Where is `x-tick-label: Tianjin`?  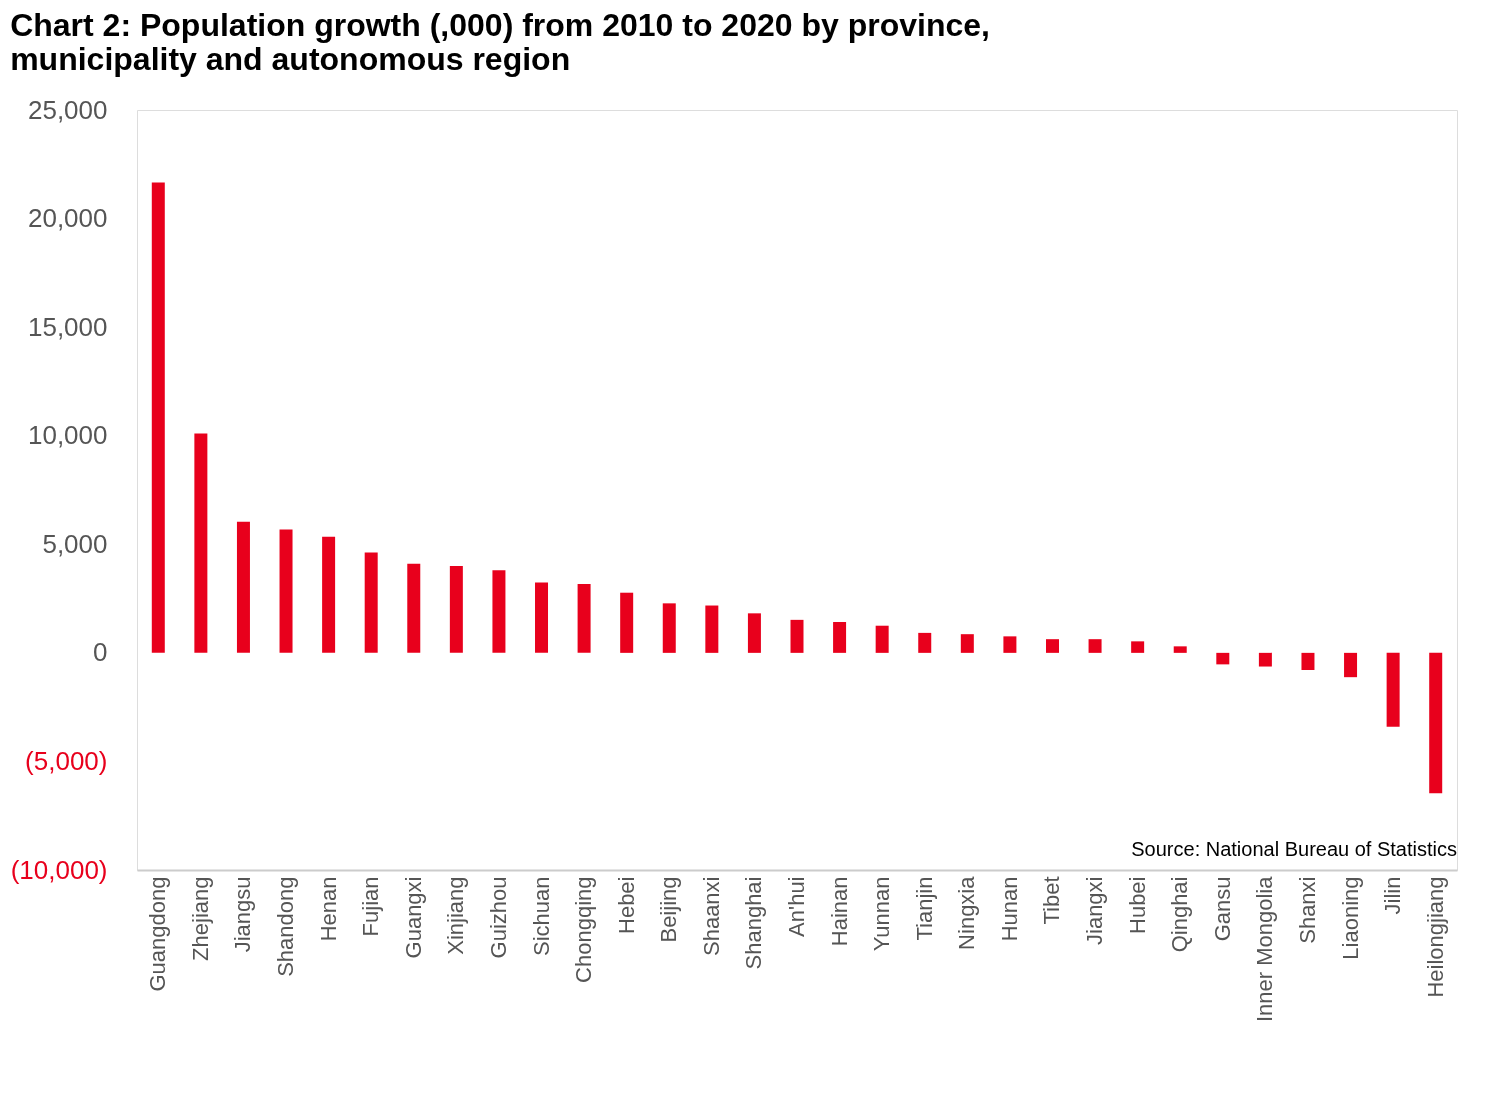
x-tick-label: Tianjin is located at coordinates (924, 908).